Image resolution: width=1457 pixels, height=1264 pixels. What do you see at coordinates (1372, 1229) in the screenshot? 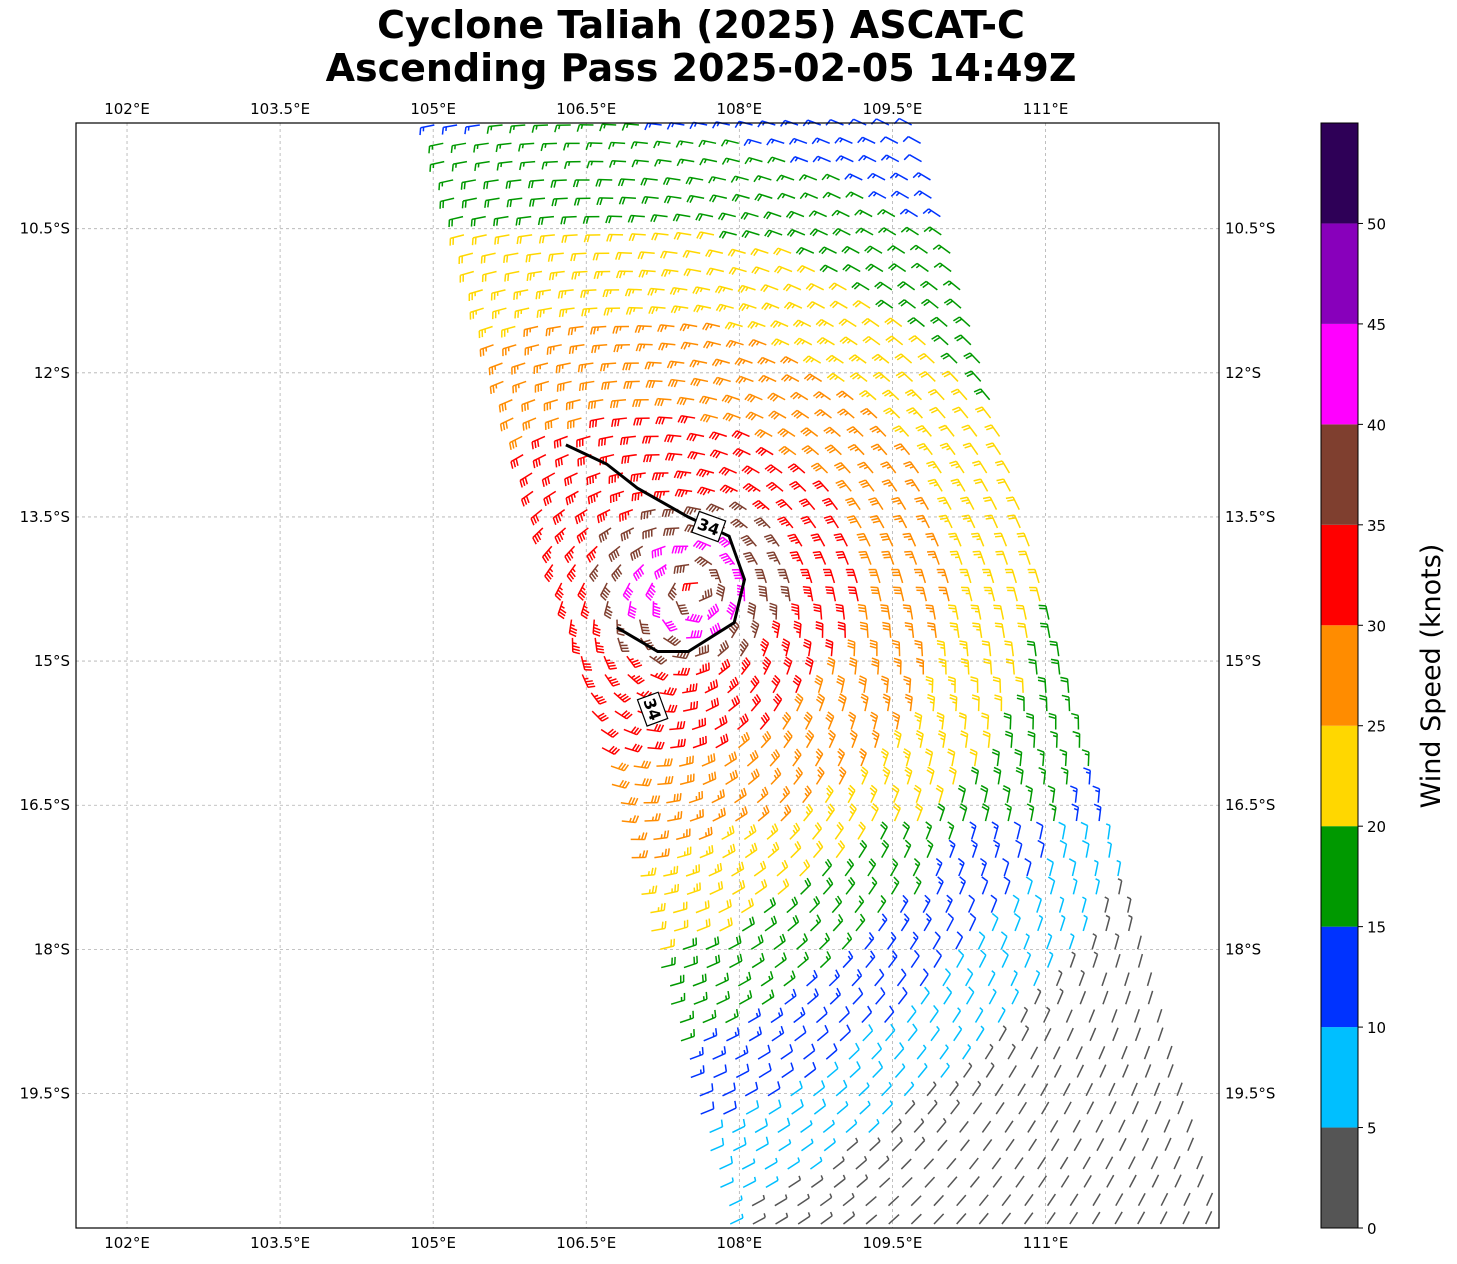
I see `colorbar-tick-label: 0` at bounding box center [1372, 1229].